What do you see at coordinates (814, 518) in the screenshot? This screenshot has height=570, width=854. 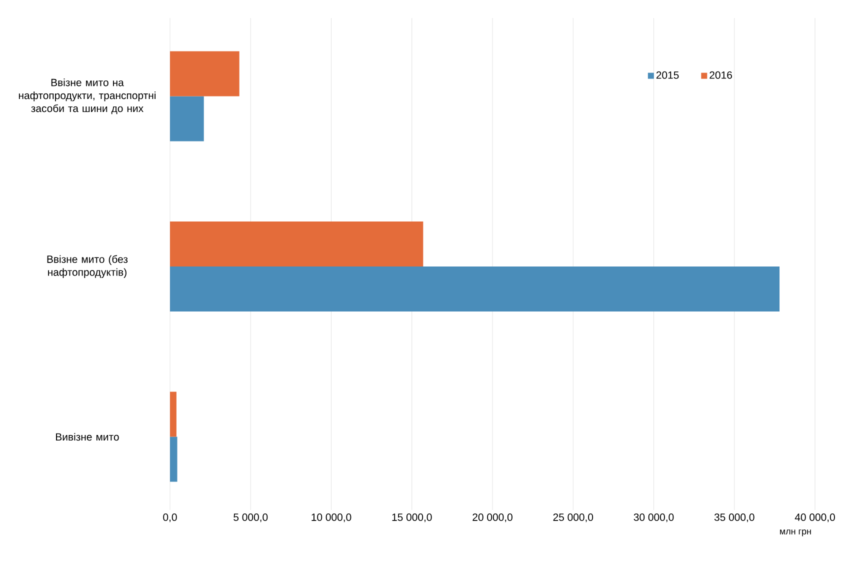 I see `x-tick-label: 40 000,0` at bounding box center [814, 518].